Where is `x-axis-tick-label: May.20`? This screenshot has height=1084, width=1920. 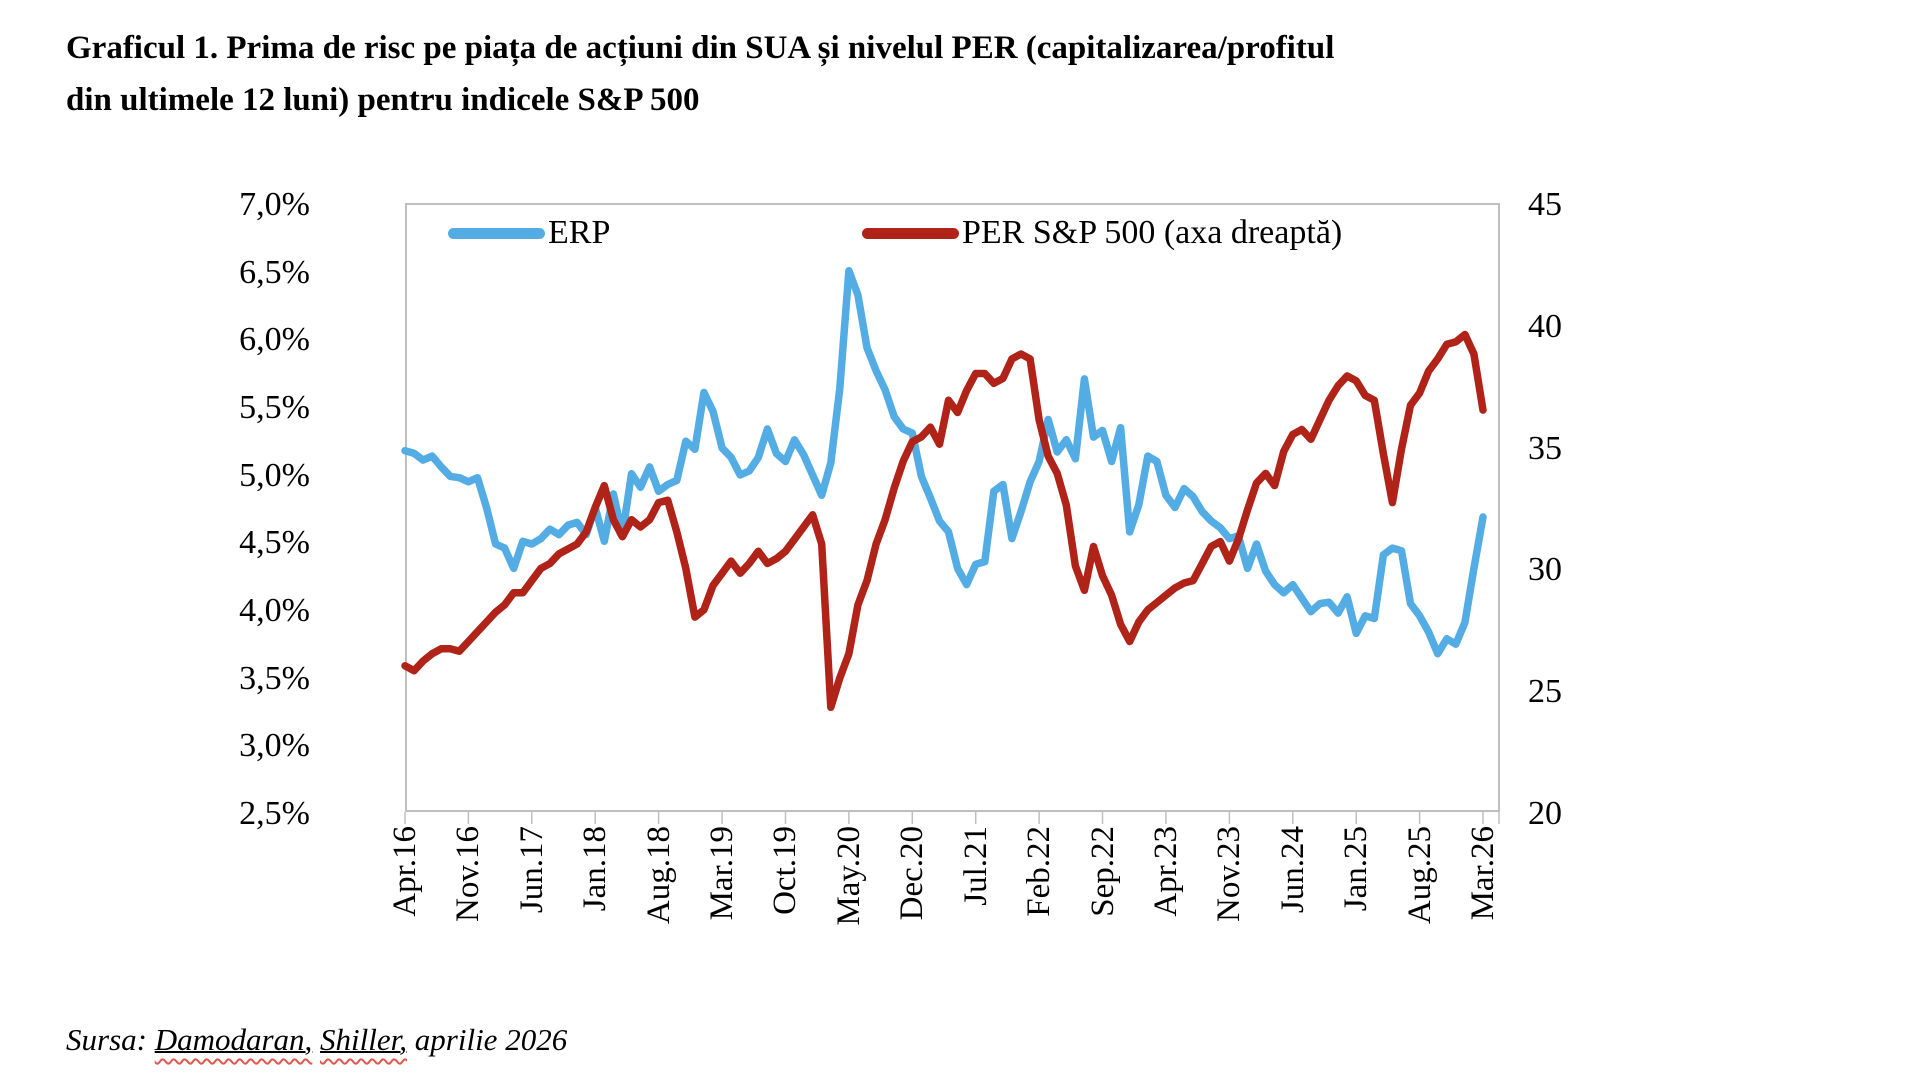
x-axis-tick-label: May.20 is located at coordinates (848, 876).